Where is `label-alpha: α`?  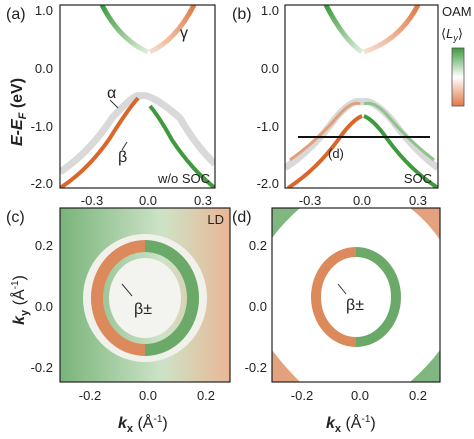 label-alpha: α is located at coordinates (111, 93).